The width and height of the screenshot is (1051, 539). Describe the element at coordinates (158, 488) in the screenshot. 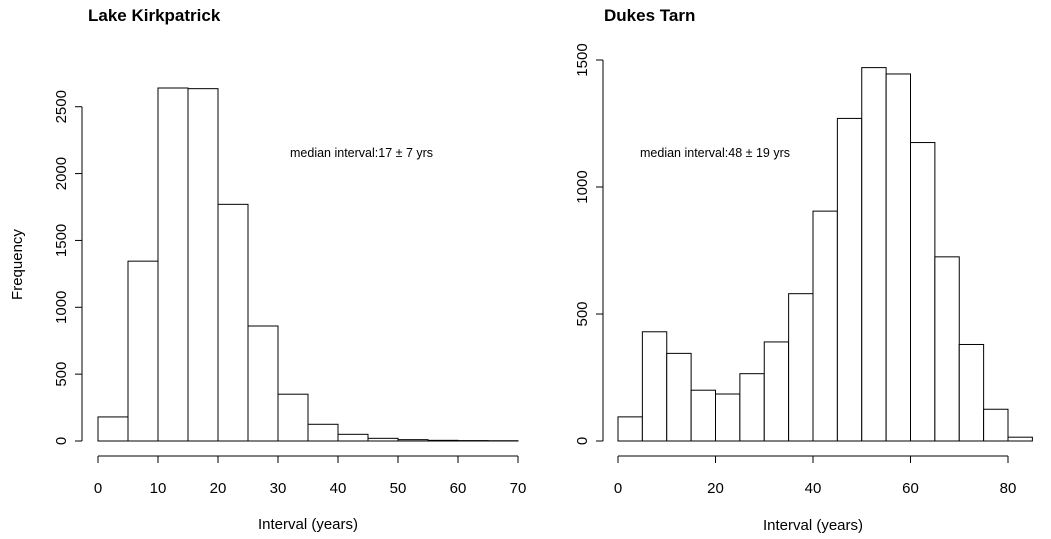

I see `x-tick-label: 10` at that location.